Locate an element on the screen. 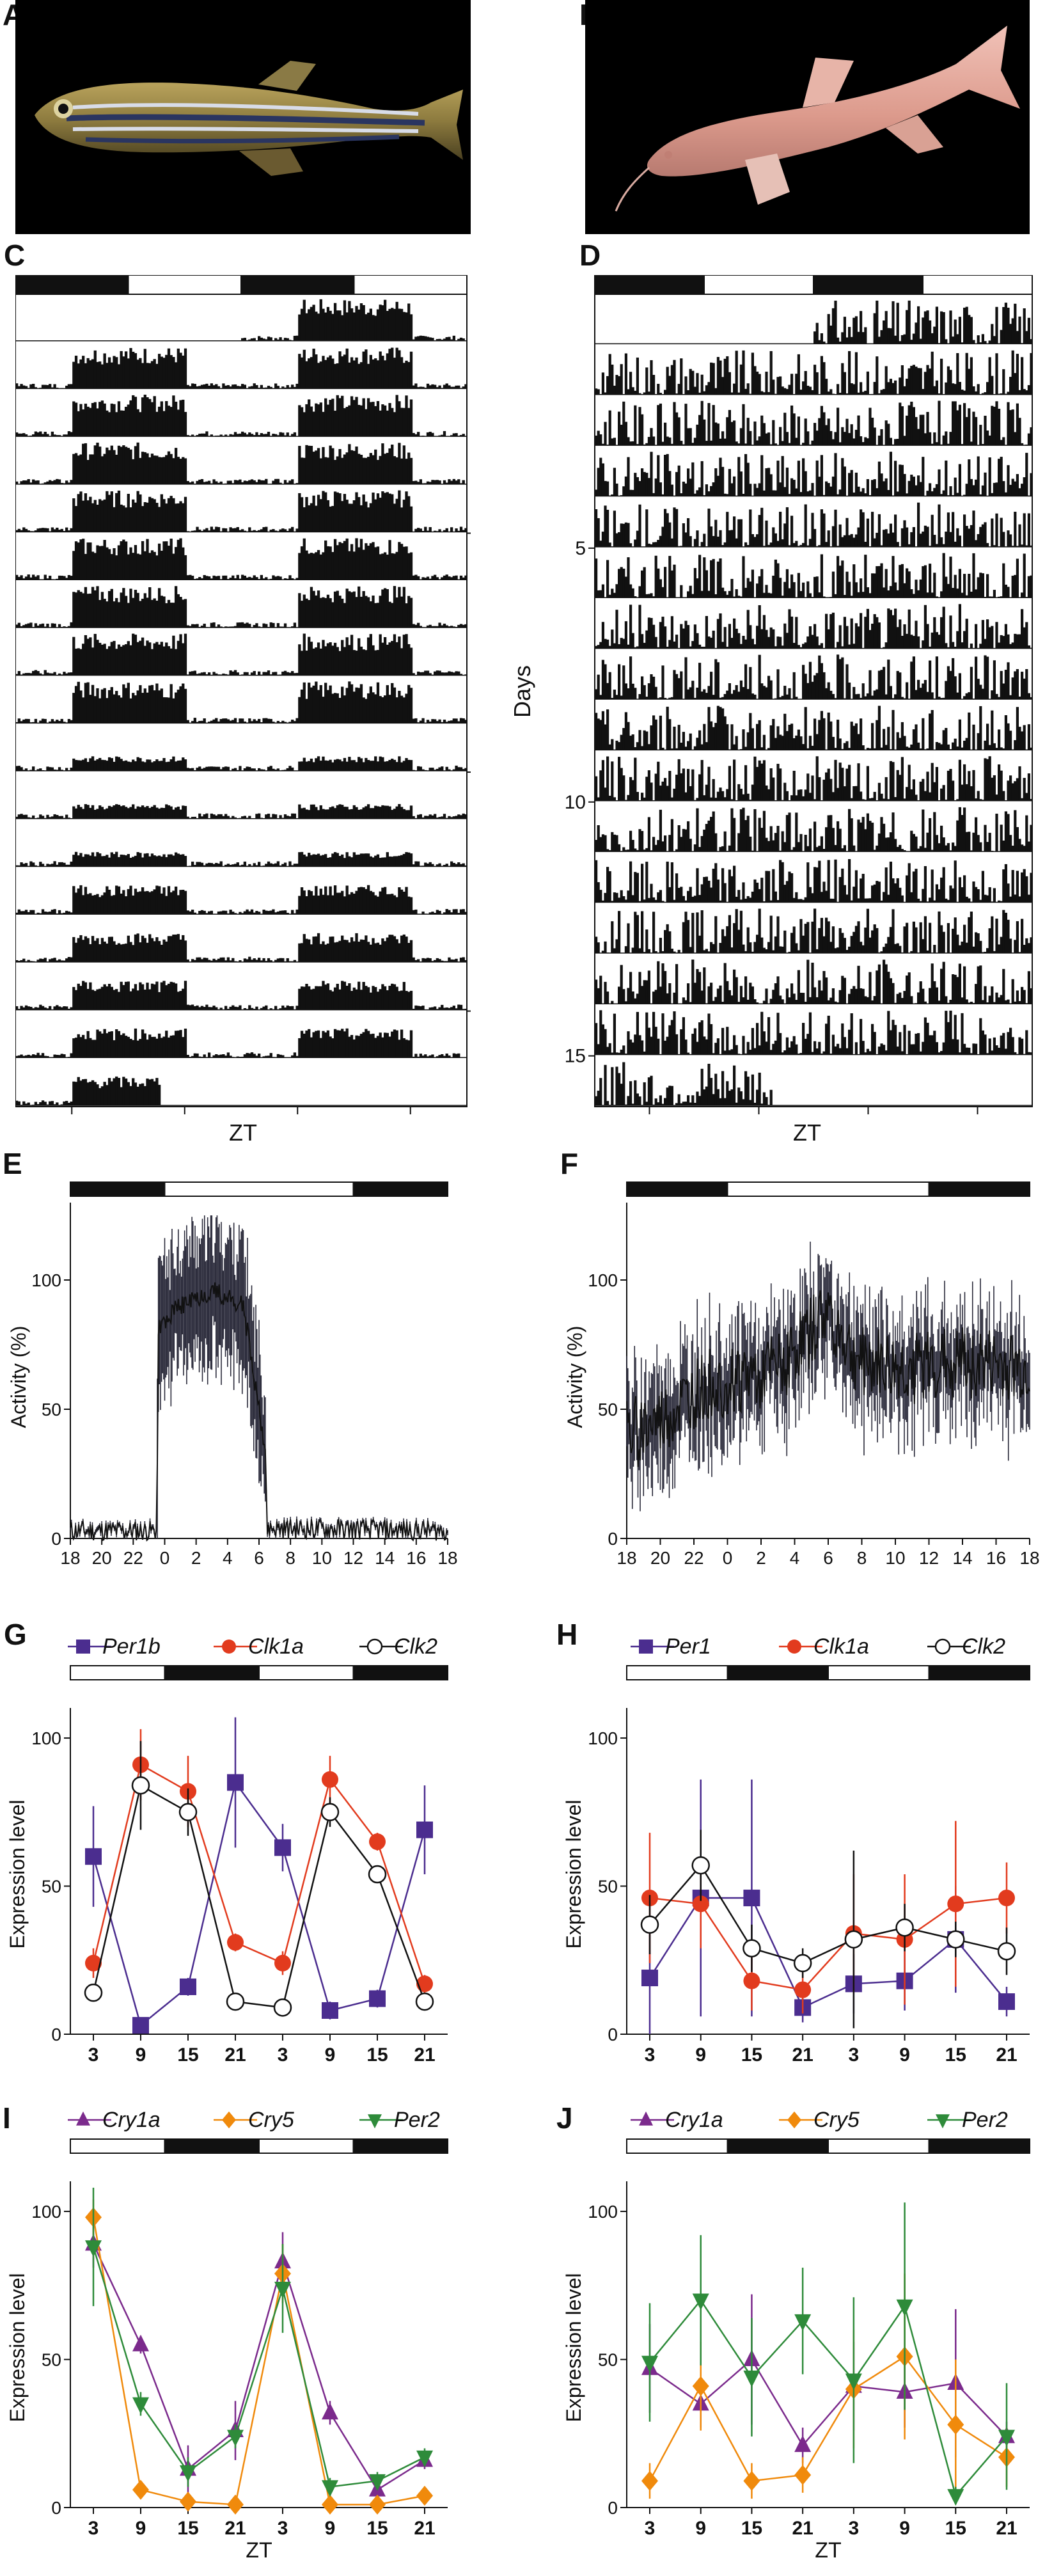  actogram-frame is located at coordinates (813, 700).